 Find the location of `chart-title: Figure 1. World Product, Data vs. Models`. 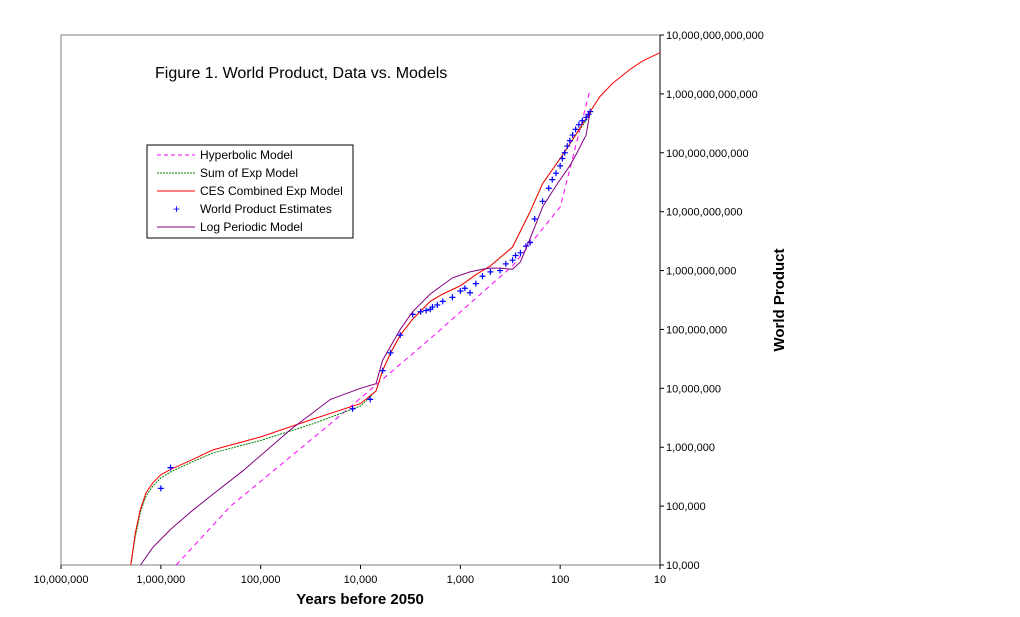

chart-title: Figure 1. World Product, Data vs. Models is located at coordinates (301, 73).